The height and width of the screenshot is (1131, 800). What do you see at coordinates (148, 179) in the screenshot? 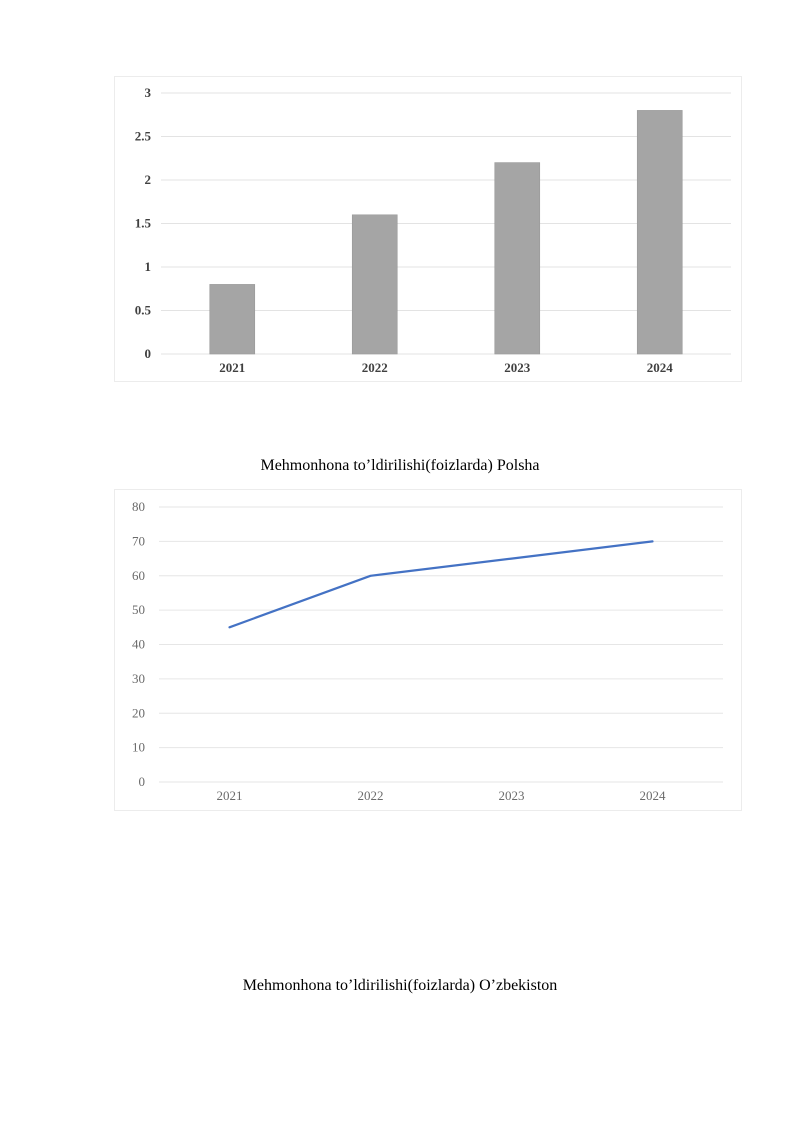
I see `bar-y-tick-label: 2` at bounding box center [148, 179].